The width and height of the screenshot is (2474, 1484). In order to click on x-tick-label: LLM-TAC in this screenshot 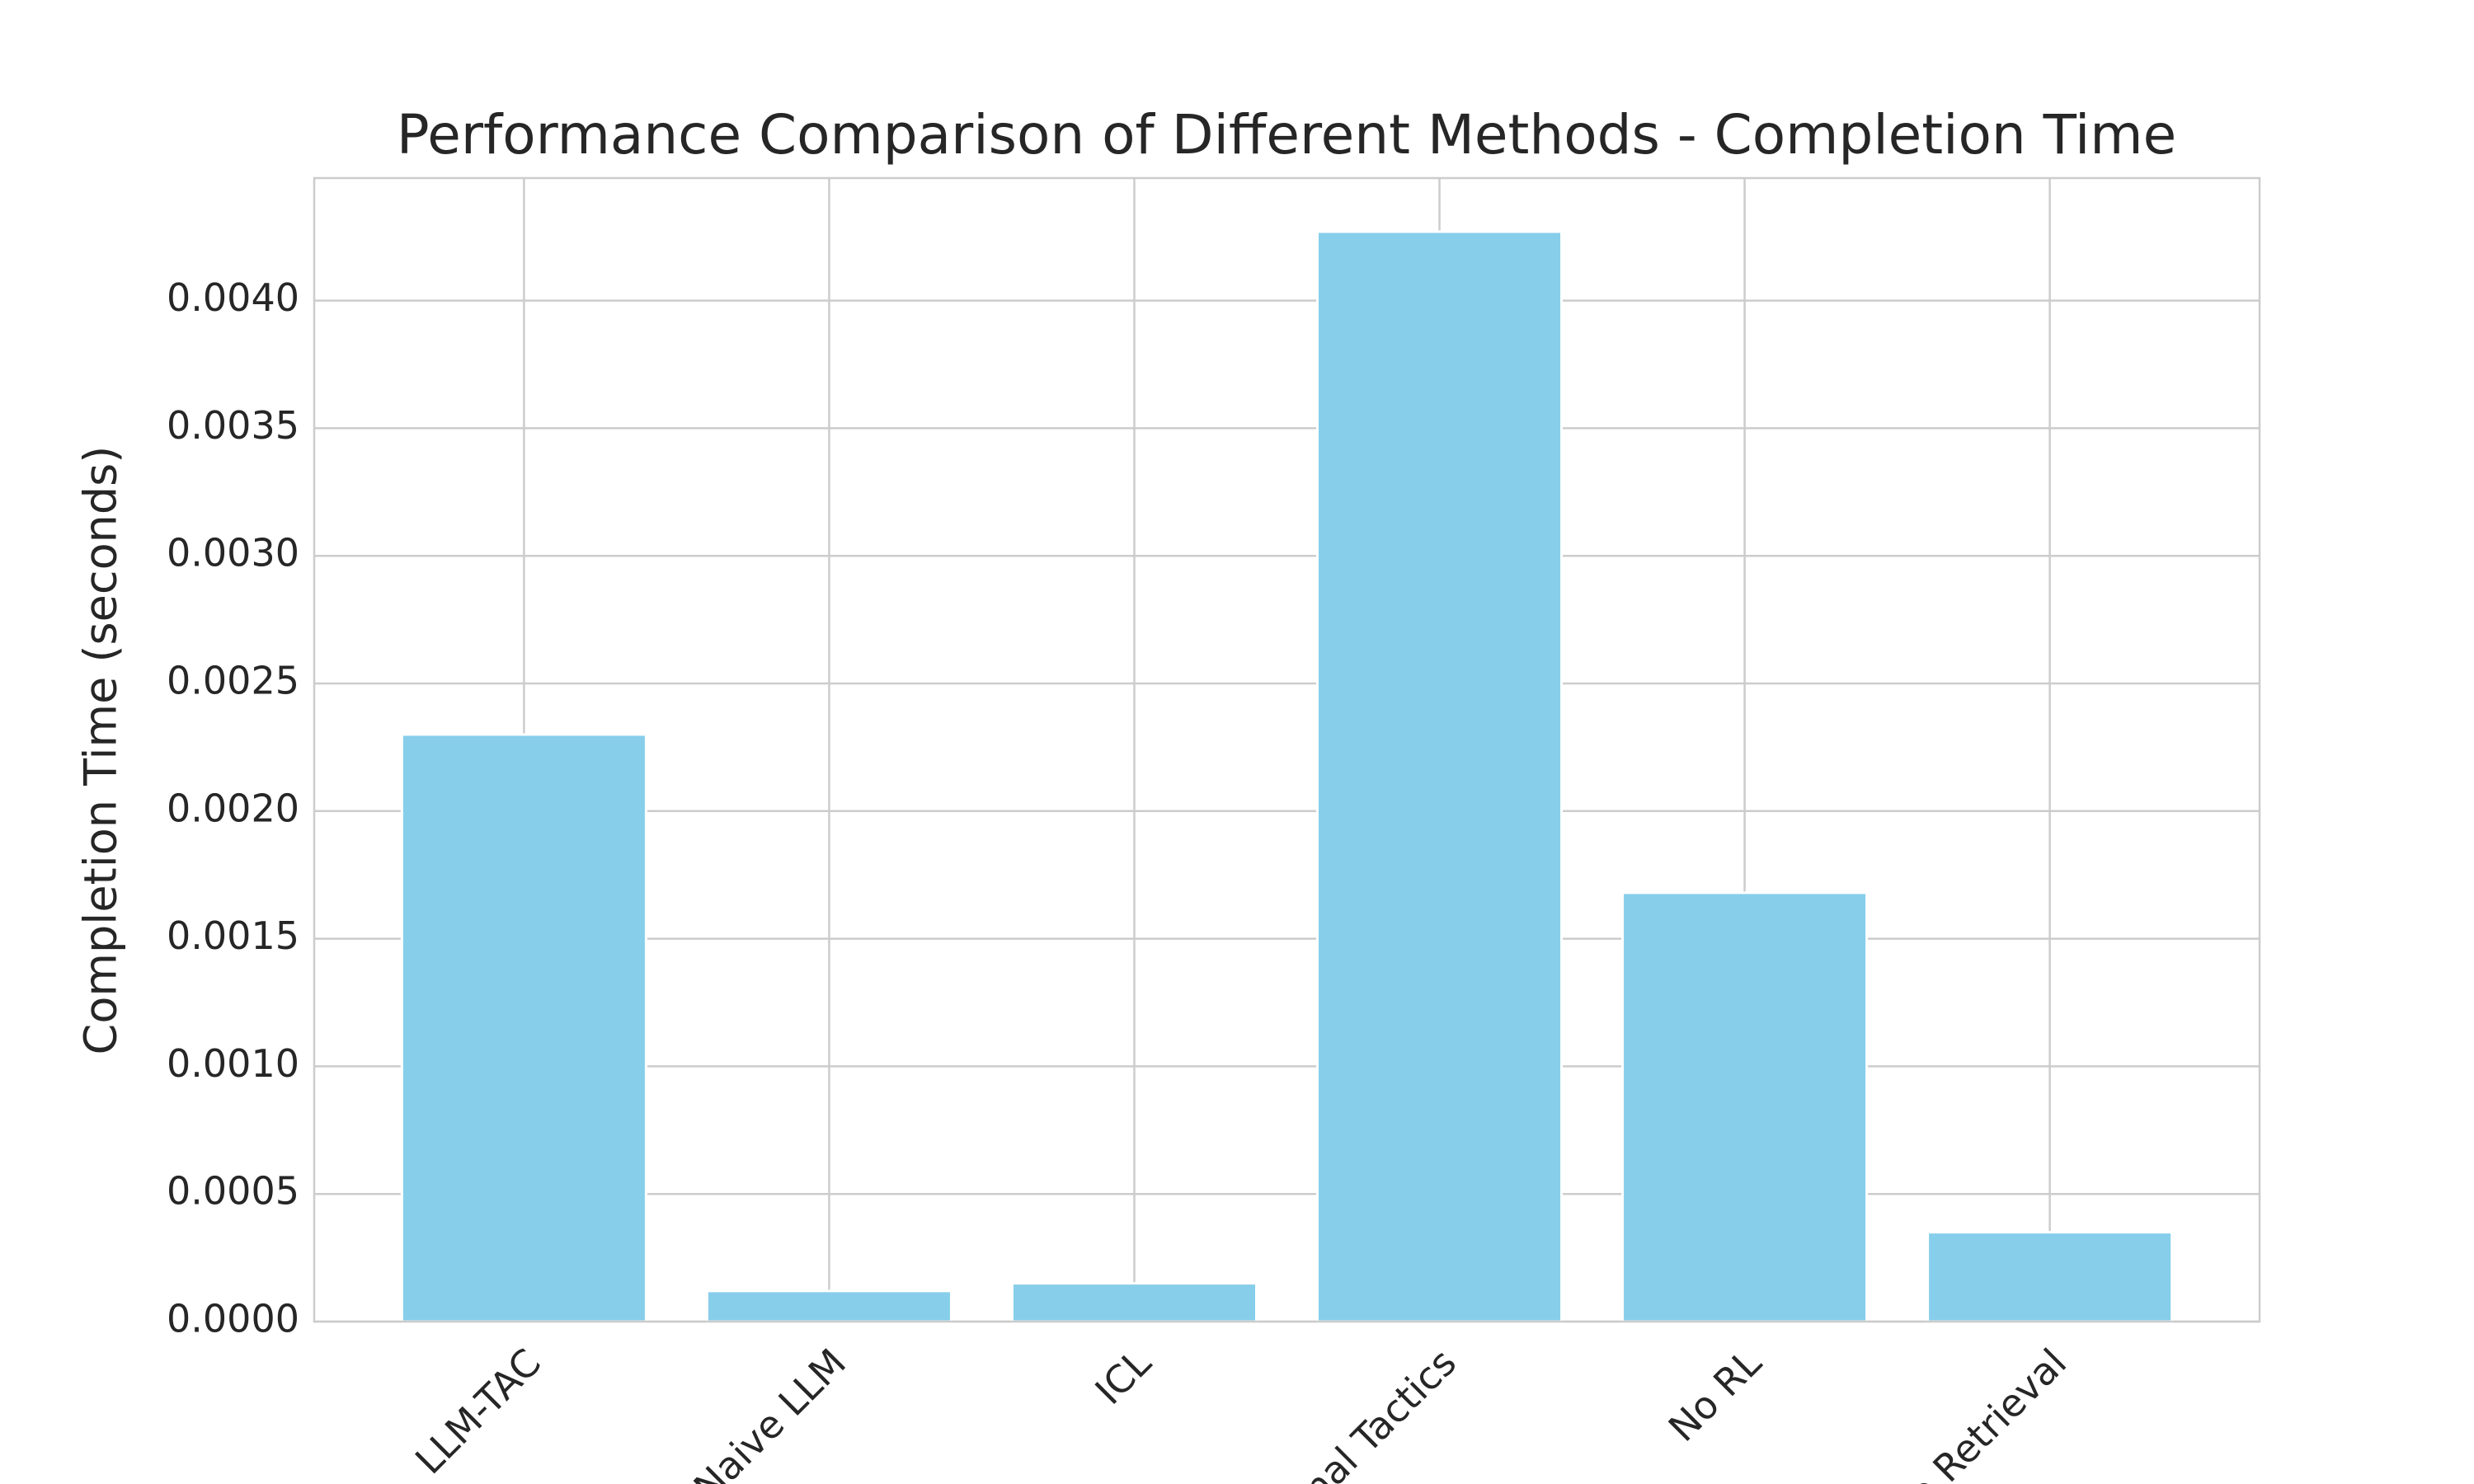, I will do `click(478, 1411)`.